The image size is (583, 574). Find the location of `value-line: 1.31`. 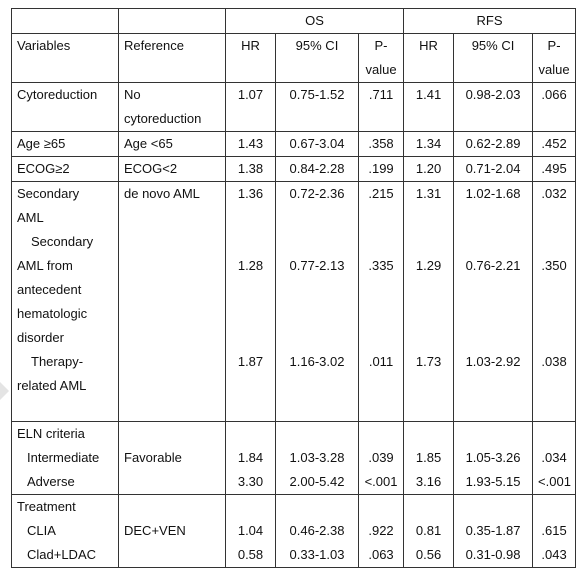

value-line: 1.31 is located at coordinates (428, 193).